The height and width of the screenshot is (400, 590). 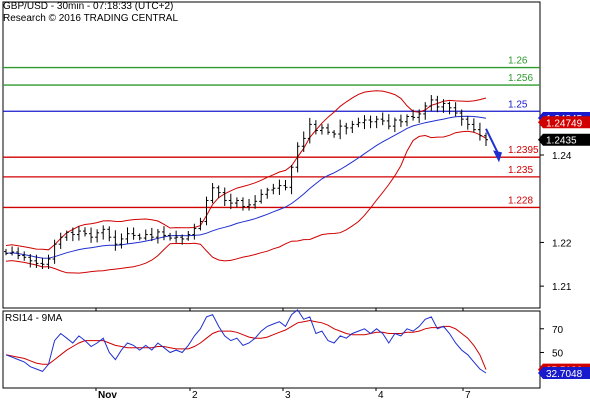 I want to click on y-tick-label-1.24: 1.24, so click(x=562, y=156).